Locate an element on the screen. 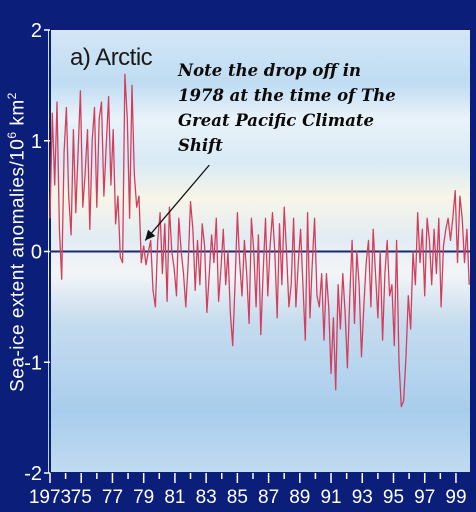  annotation-line: Great Pacific Climate is located at coordinates (276, 120).